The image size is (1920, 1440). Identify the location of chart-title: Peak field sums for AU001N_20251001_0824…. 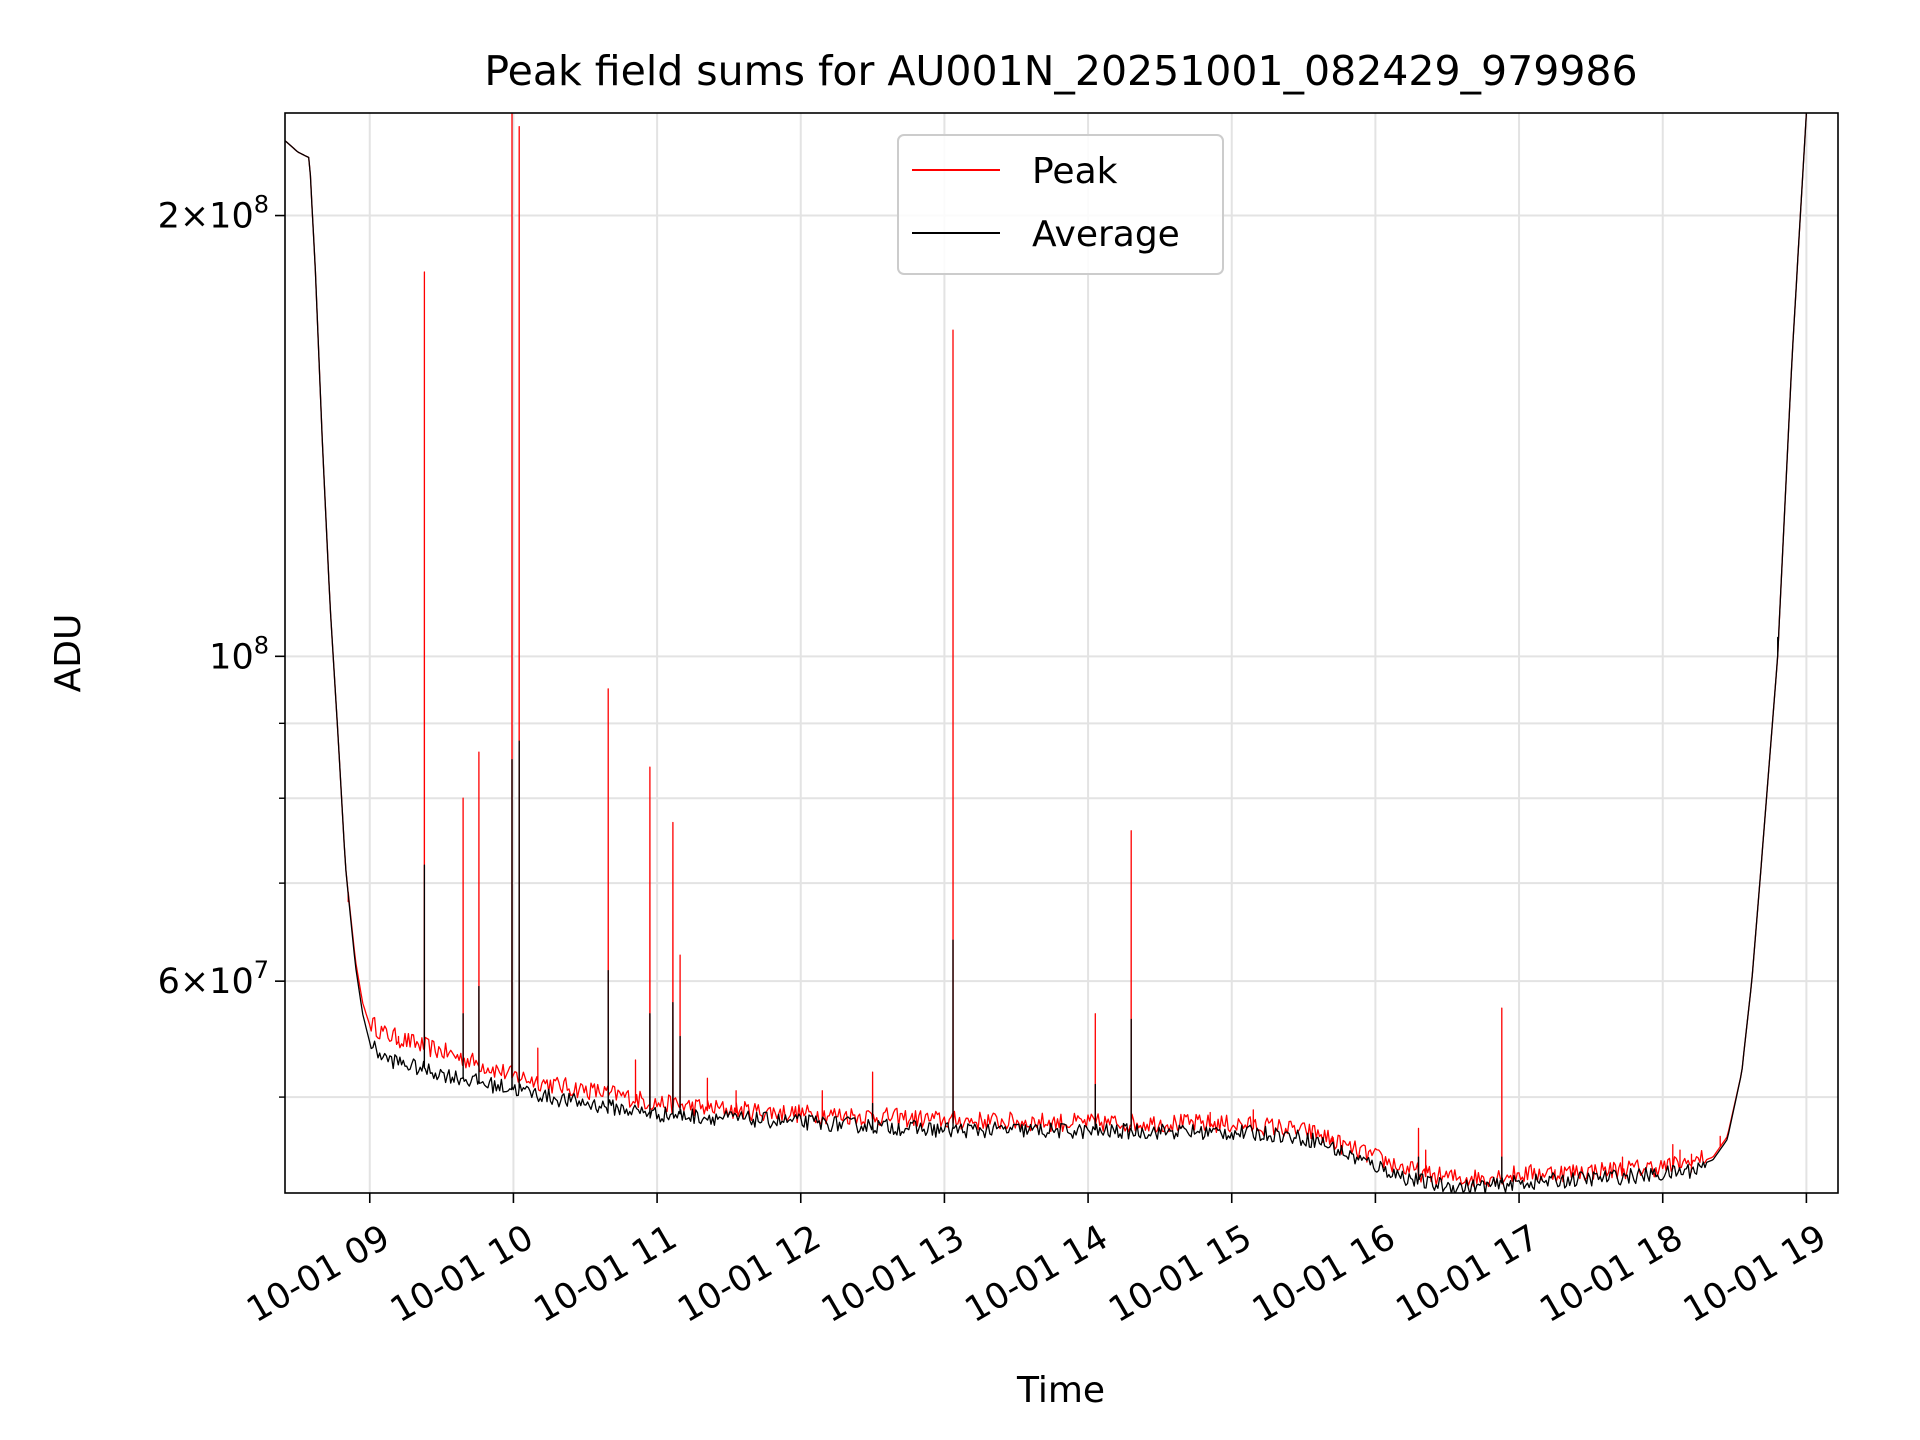
(1060, 71).